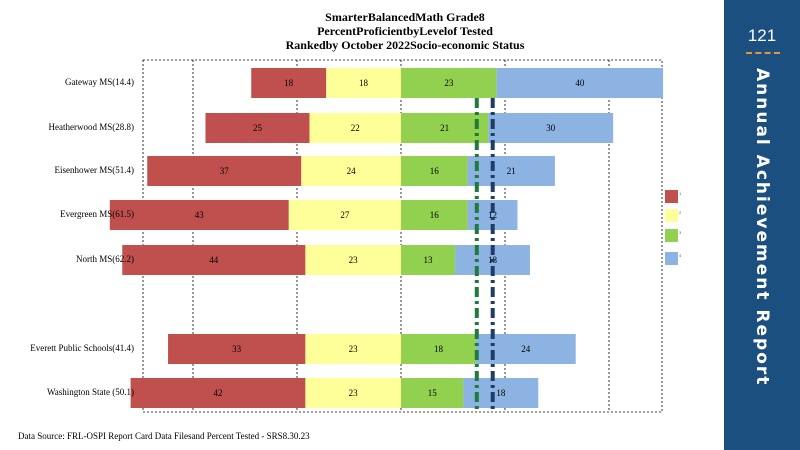 The image size is (800, 450). I want to click on bar-value-label: 42, so click(217, 393).